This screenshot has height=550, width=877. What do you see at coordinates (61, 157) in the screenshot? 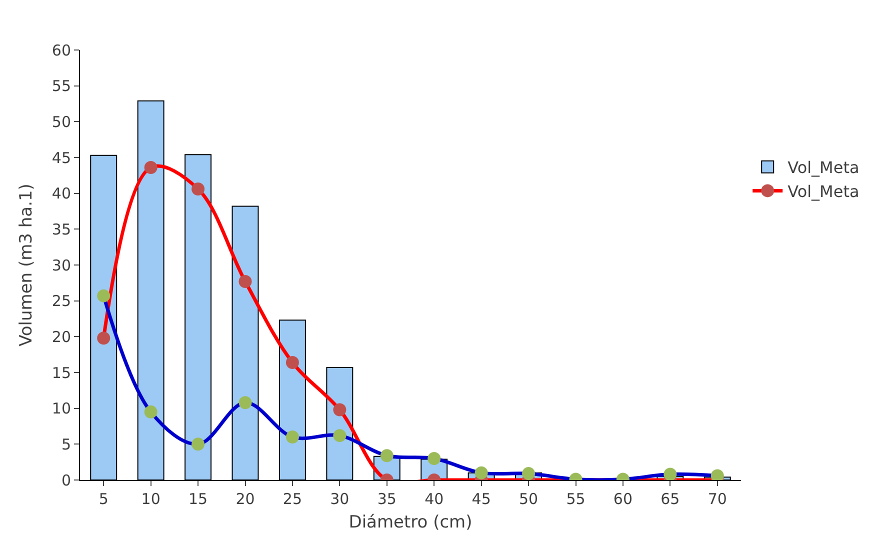
I see `y-tick-label: 45` at bounding box center [61, 157].